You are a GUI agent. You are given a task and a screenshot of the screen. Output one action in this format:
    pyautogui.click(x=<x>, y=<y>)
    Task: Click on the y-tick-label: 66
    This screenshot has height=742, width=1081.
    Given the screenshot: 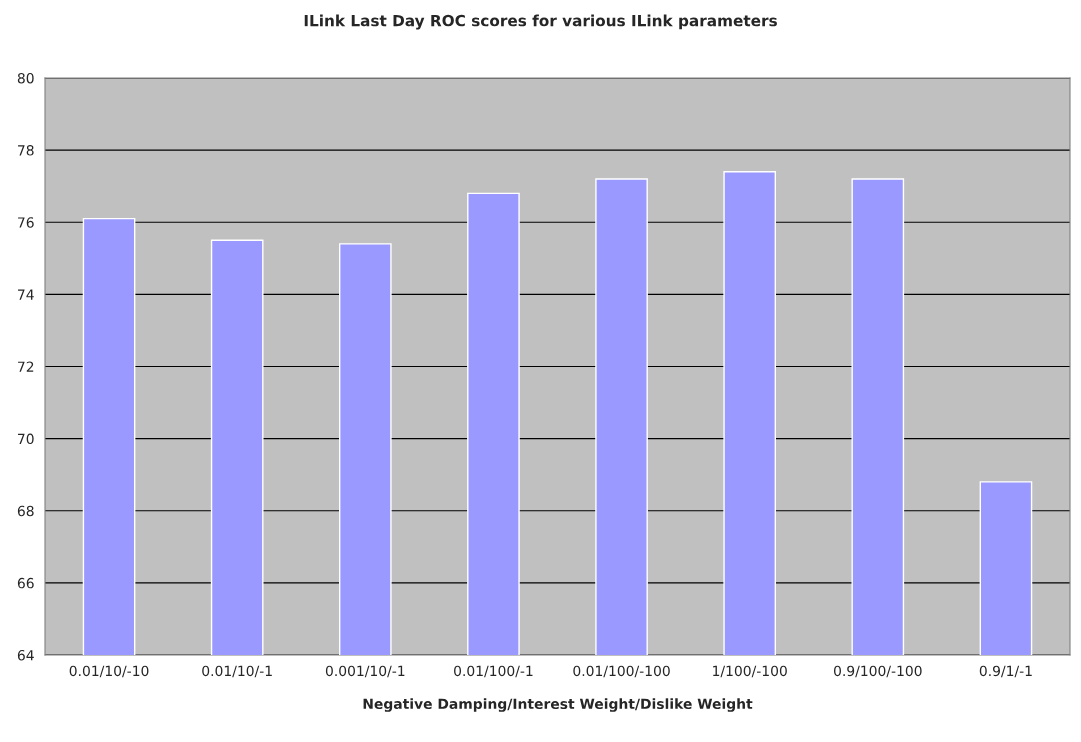 What is the action you would take?
    pyautogui.click(x=25, y=583)
    